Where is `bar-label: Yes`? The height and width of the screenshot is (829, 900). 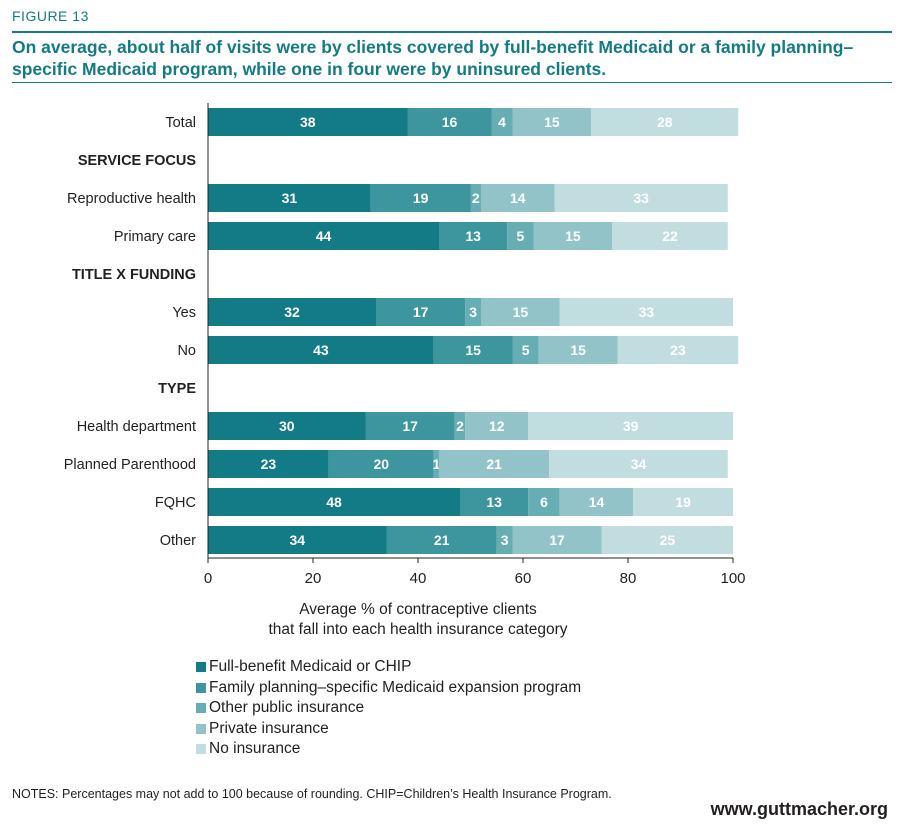
bar-label: Yes is located at coordinates (184, 313).